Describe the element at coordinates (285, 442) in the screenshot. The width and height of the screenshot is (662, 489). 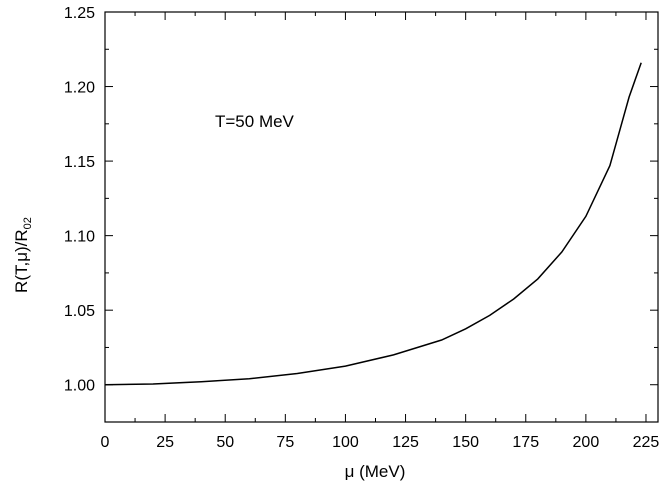
I see `x-tick-label: 75` at that location.